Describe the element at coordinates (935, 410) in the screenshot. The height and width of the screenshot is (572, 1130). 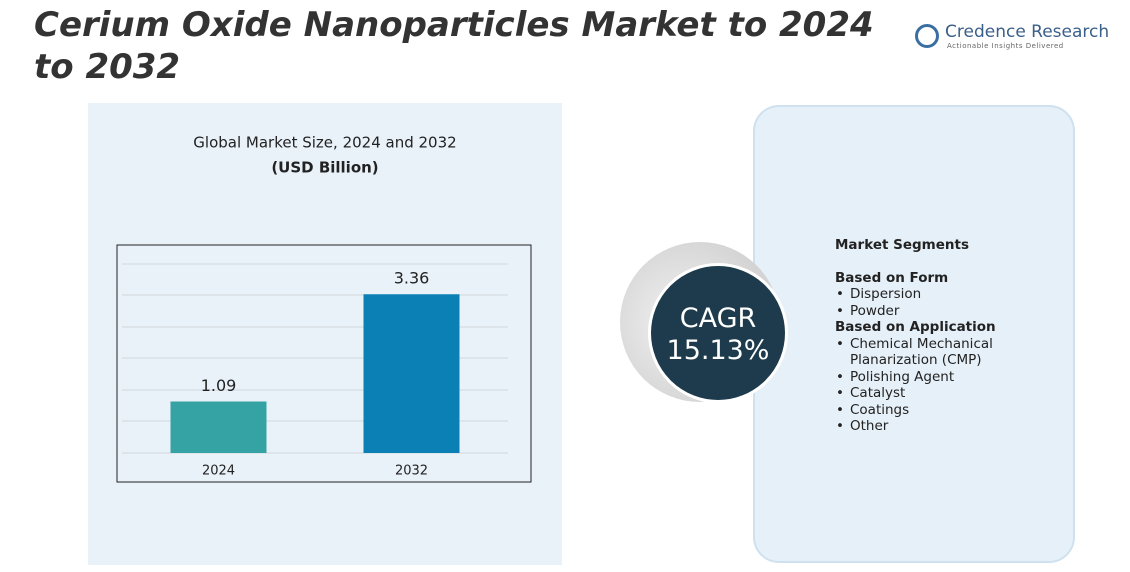
I see `segment-item: Coatings` at that location.